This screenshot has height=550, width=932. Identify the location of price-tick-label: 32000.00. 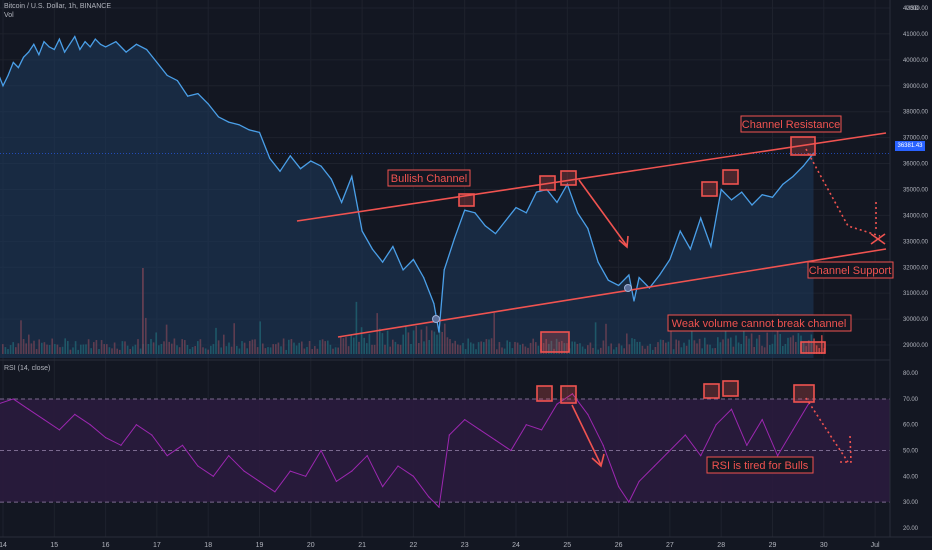
(916, 268).